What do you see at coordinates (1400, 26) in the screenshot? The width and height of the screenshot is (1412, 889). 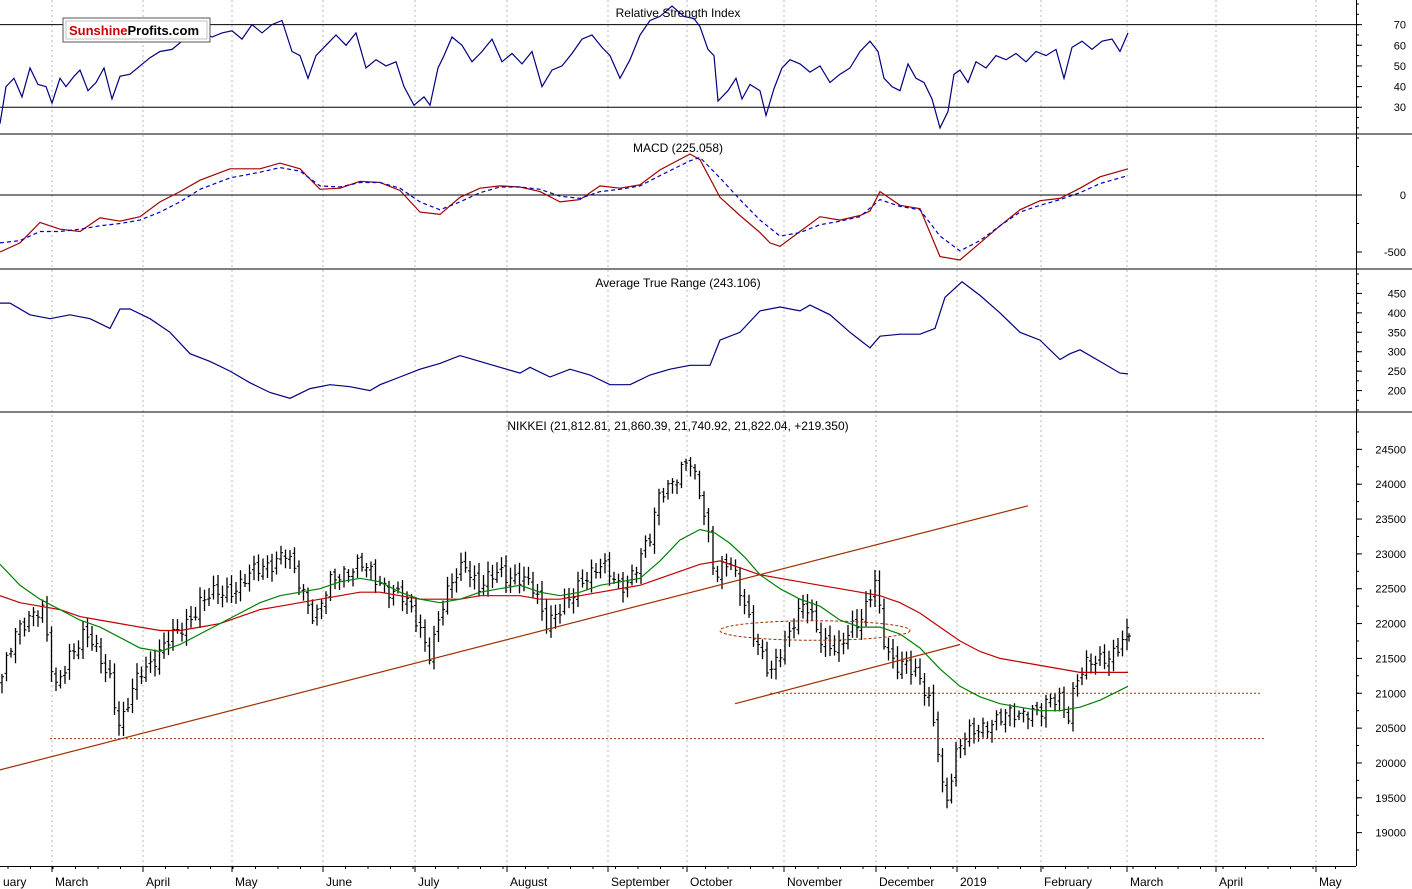 I see `rsi-tick-70: 70` at bounding box center [1400, 26].